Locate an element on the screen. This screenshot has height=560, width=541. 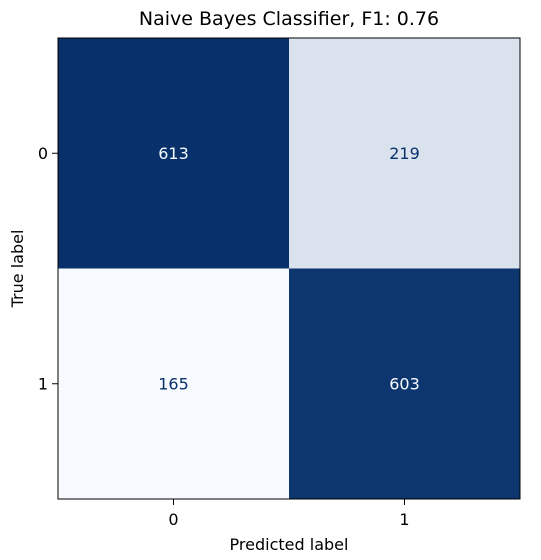
cell-value-label: 613 is located at coordinates (173, 153).